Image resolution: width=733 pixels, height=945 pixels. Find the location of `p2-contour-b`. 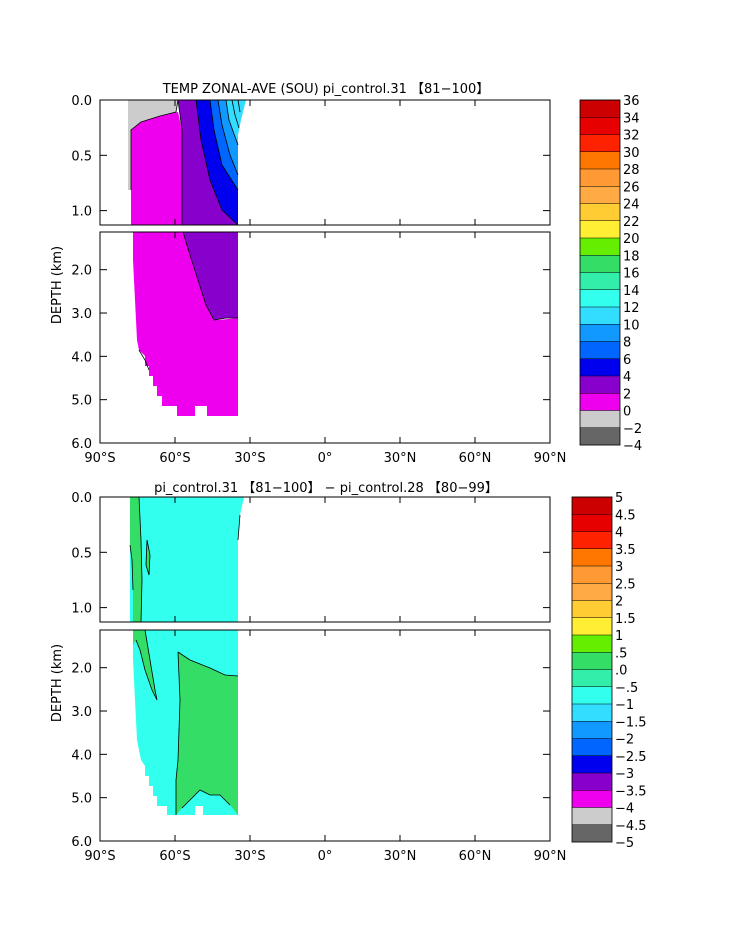

p2-contour-b is located at coordinates (131, 567).